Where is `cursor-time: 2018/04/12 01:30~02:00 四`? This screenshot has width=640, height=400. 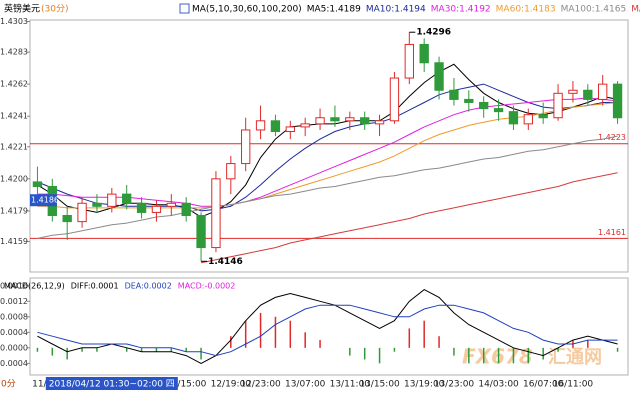 cursor-time: 2018/04/12 01:30~02:00 四 is located at coordinates (112, 385).